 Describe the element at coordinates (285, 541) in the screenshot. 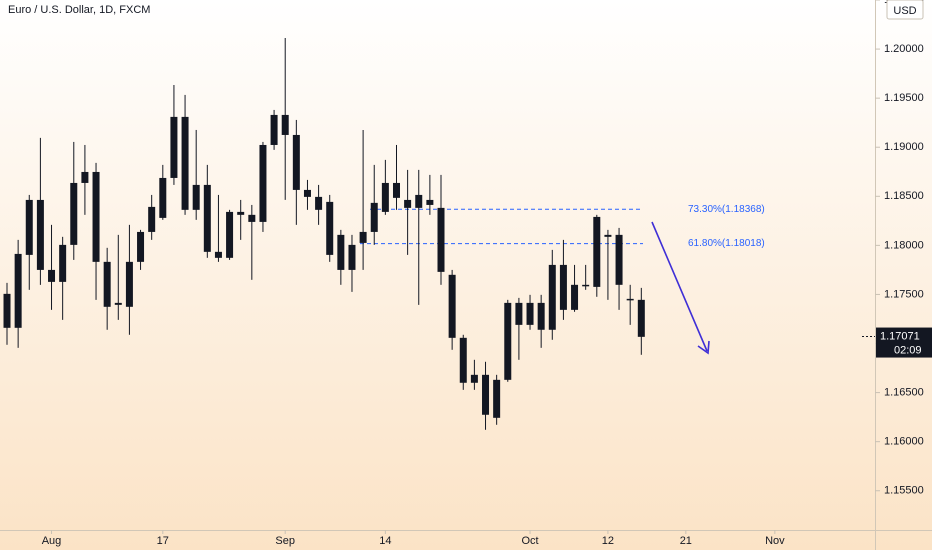

I see `x-tick-label: Sep` at that location.